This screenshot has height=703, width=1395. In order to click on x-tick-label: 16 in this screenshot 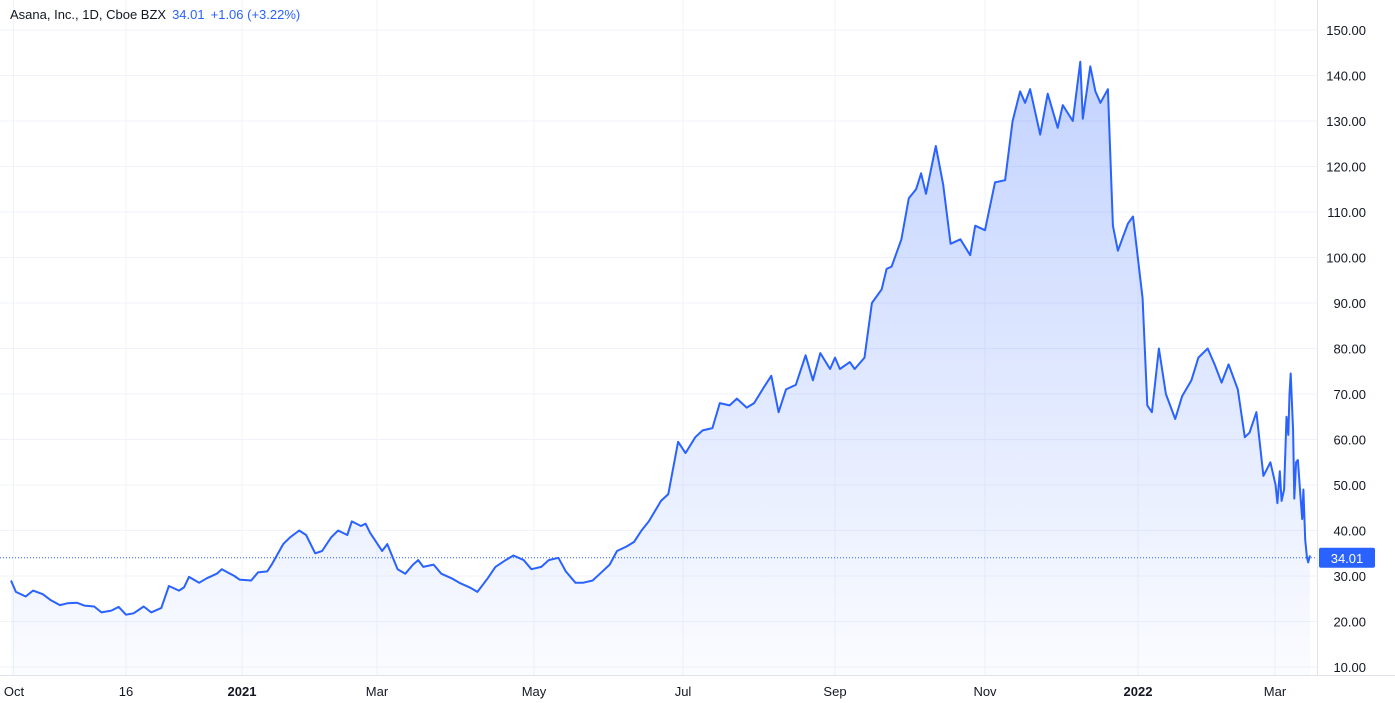, I will do `click(126, 691)`.